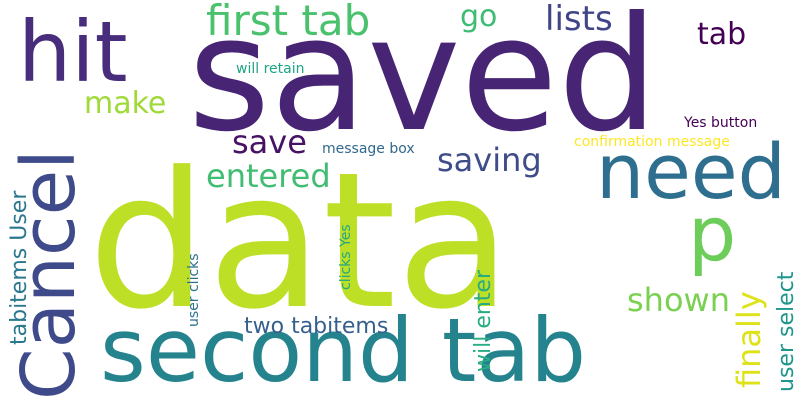 The width and height of the screenshot is (800, 400). Describe the element at coordinates (270, 69) in the screenshot. I see `word-will-retain: will retain` at that location.